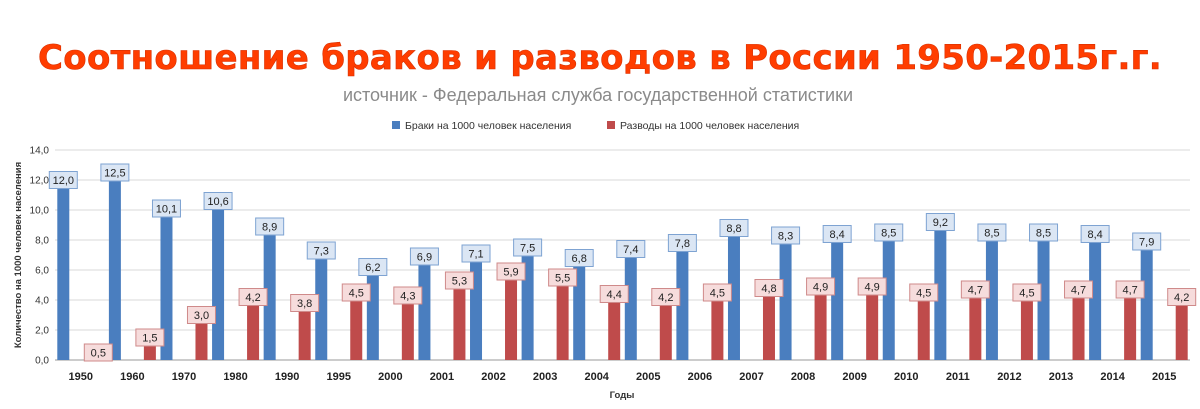 Image resolution: width=1200 pixels, height=409 pixels. I want to click on y-axis-ticks: 0,0 2,0 4,0 6,0 8,0 10,0 12,0 14,0, so click(40, 256).